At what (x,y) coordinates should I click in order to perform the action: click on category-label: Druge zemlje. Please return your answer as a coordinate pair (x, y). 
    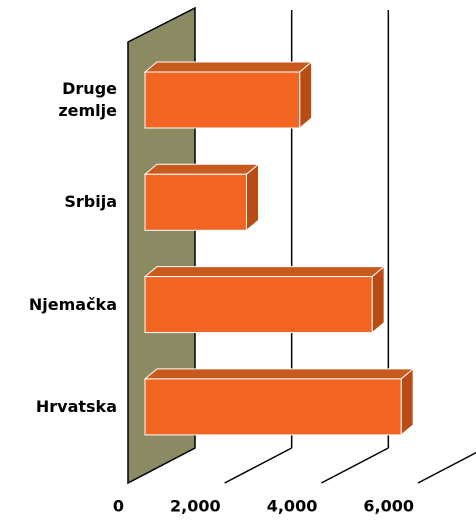
    Looking at the image, I should click on (87, 99).